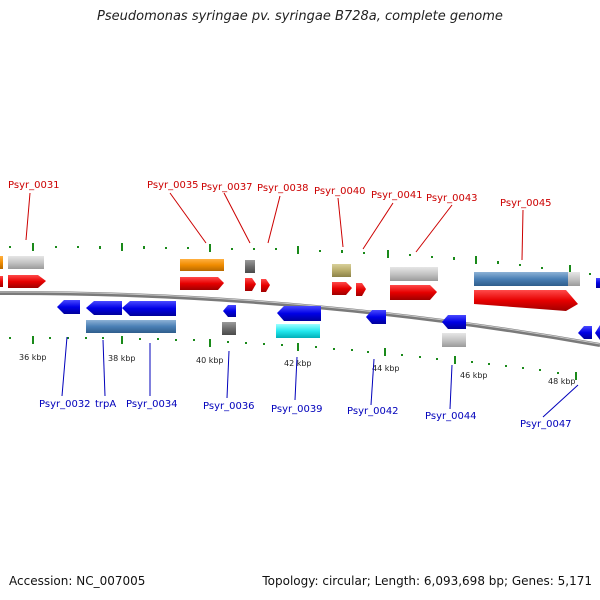 The image size is (600, 600). Describe the element at coordinates (210, 360) in the screenshot. I see `kbp-label: 40 kbp` at that location.